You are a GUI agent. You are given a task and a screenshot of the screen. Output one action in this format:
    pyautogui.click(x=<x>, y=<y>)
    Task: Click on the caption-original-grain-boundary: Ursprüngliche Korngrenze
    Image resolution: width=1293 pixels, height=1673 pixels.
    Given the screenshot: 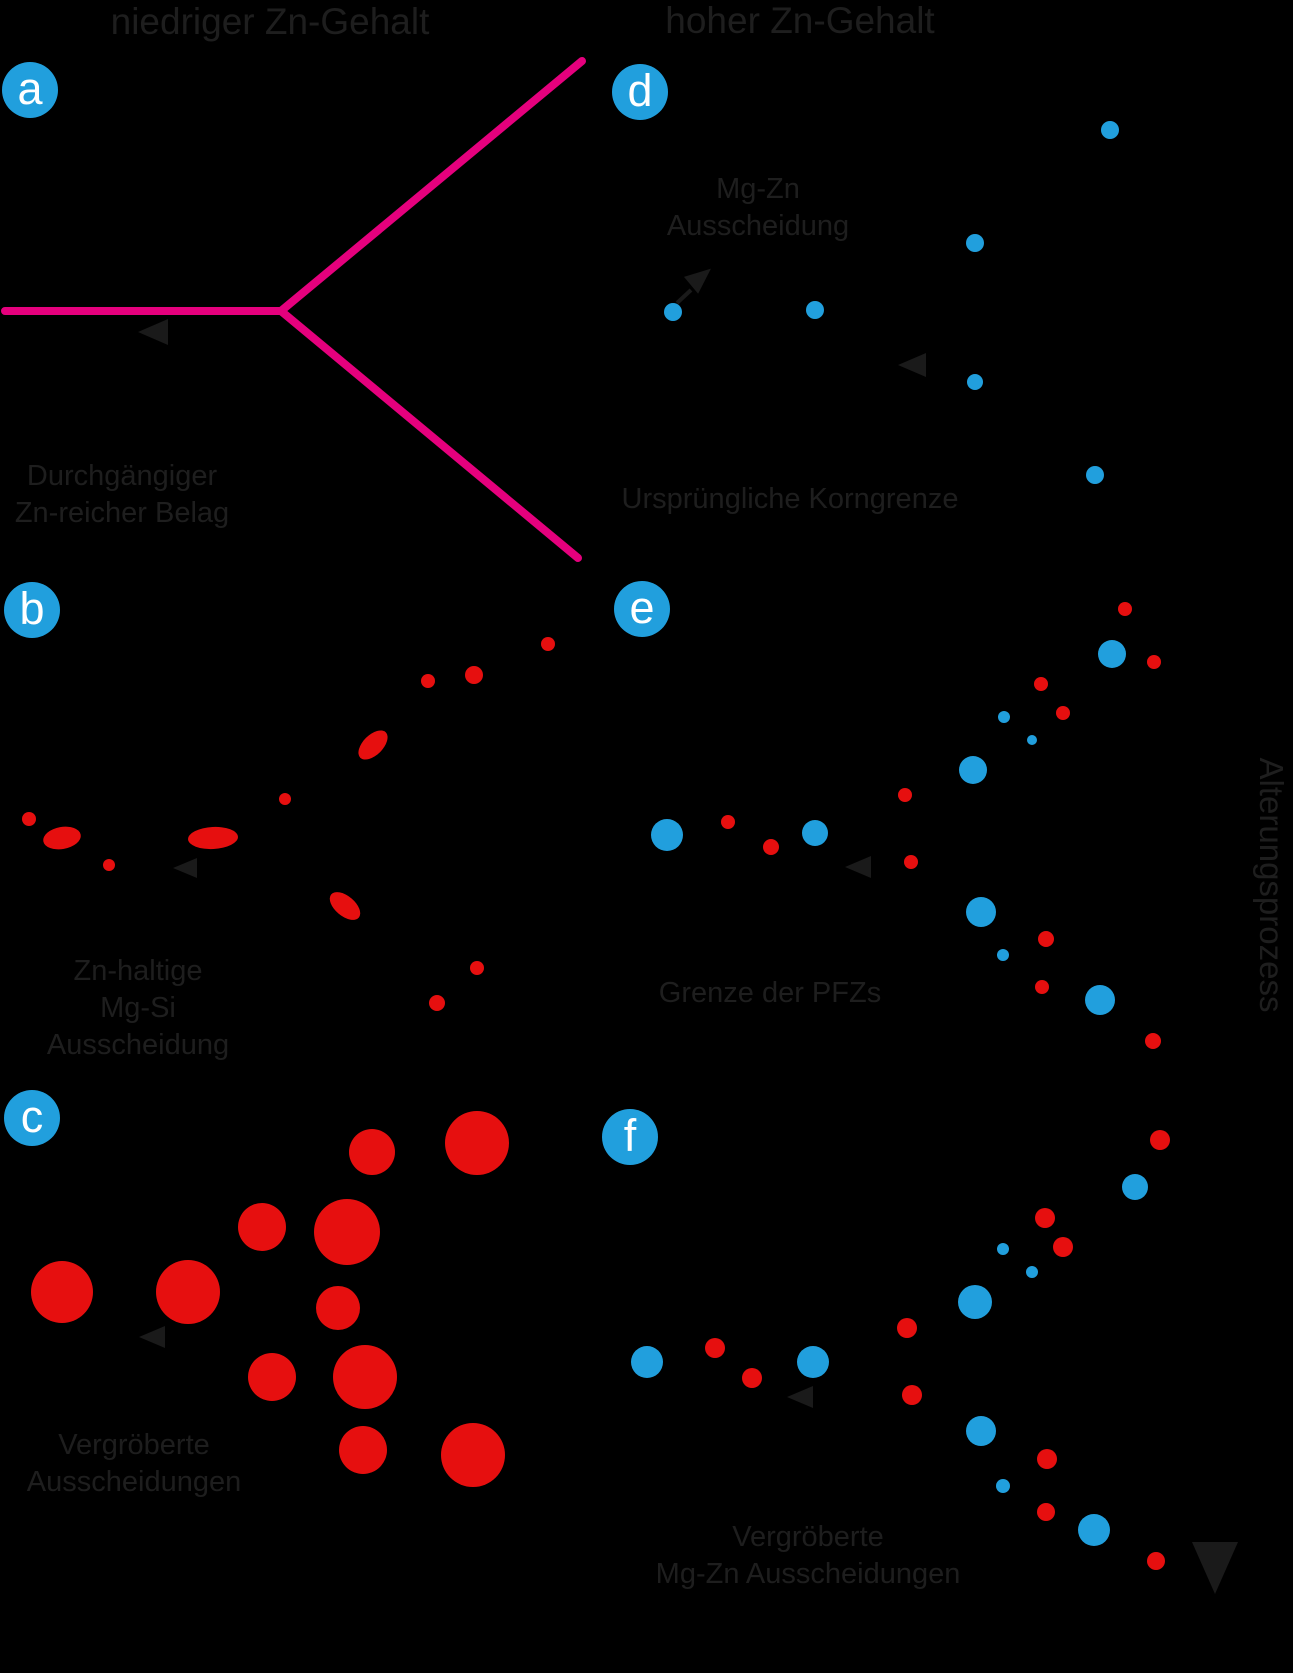 What is the action you would take?
    pyautogui.click(x=790, y=499)
    